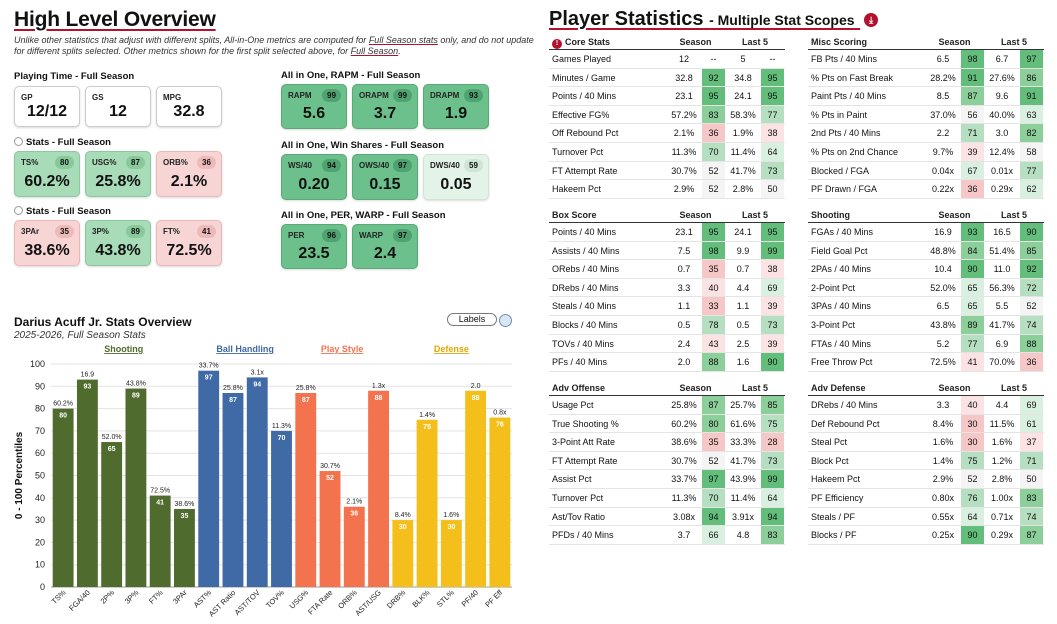 This screenshot has height=624, width=1057. I want to click on row-label: FTAs / 40 Mins, so click(841, 343).